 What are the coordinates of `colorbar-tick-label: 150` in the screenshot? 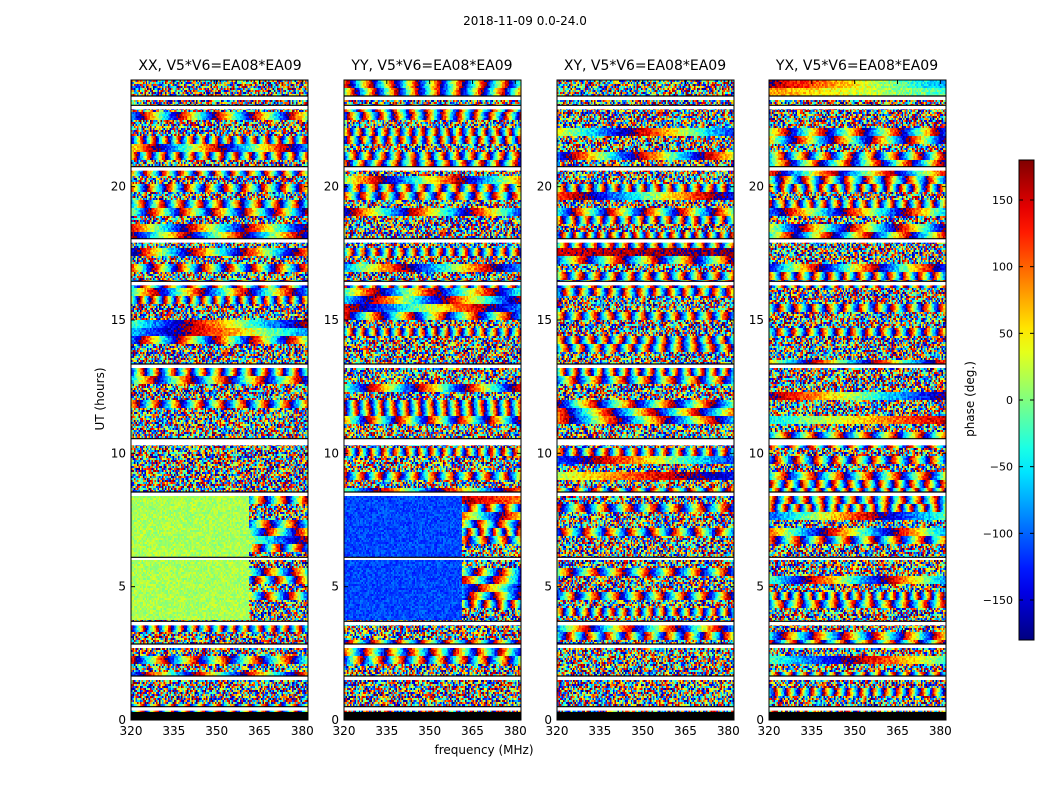 It's located at (1002, 200).